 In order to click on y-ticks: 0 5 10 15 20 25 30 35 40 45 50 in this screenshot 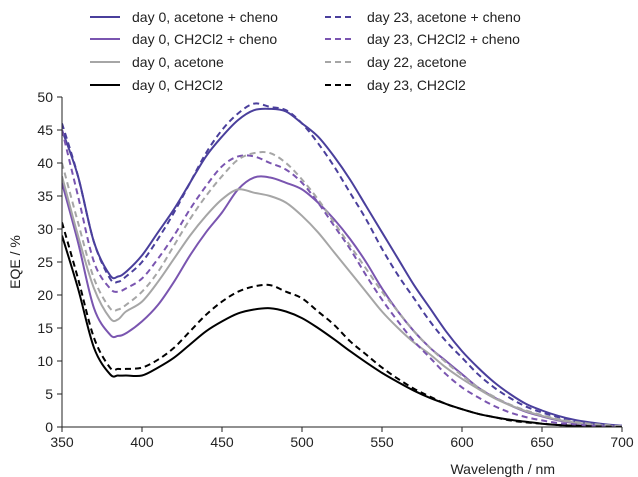, I will do `click(49, 262)`.